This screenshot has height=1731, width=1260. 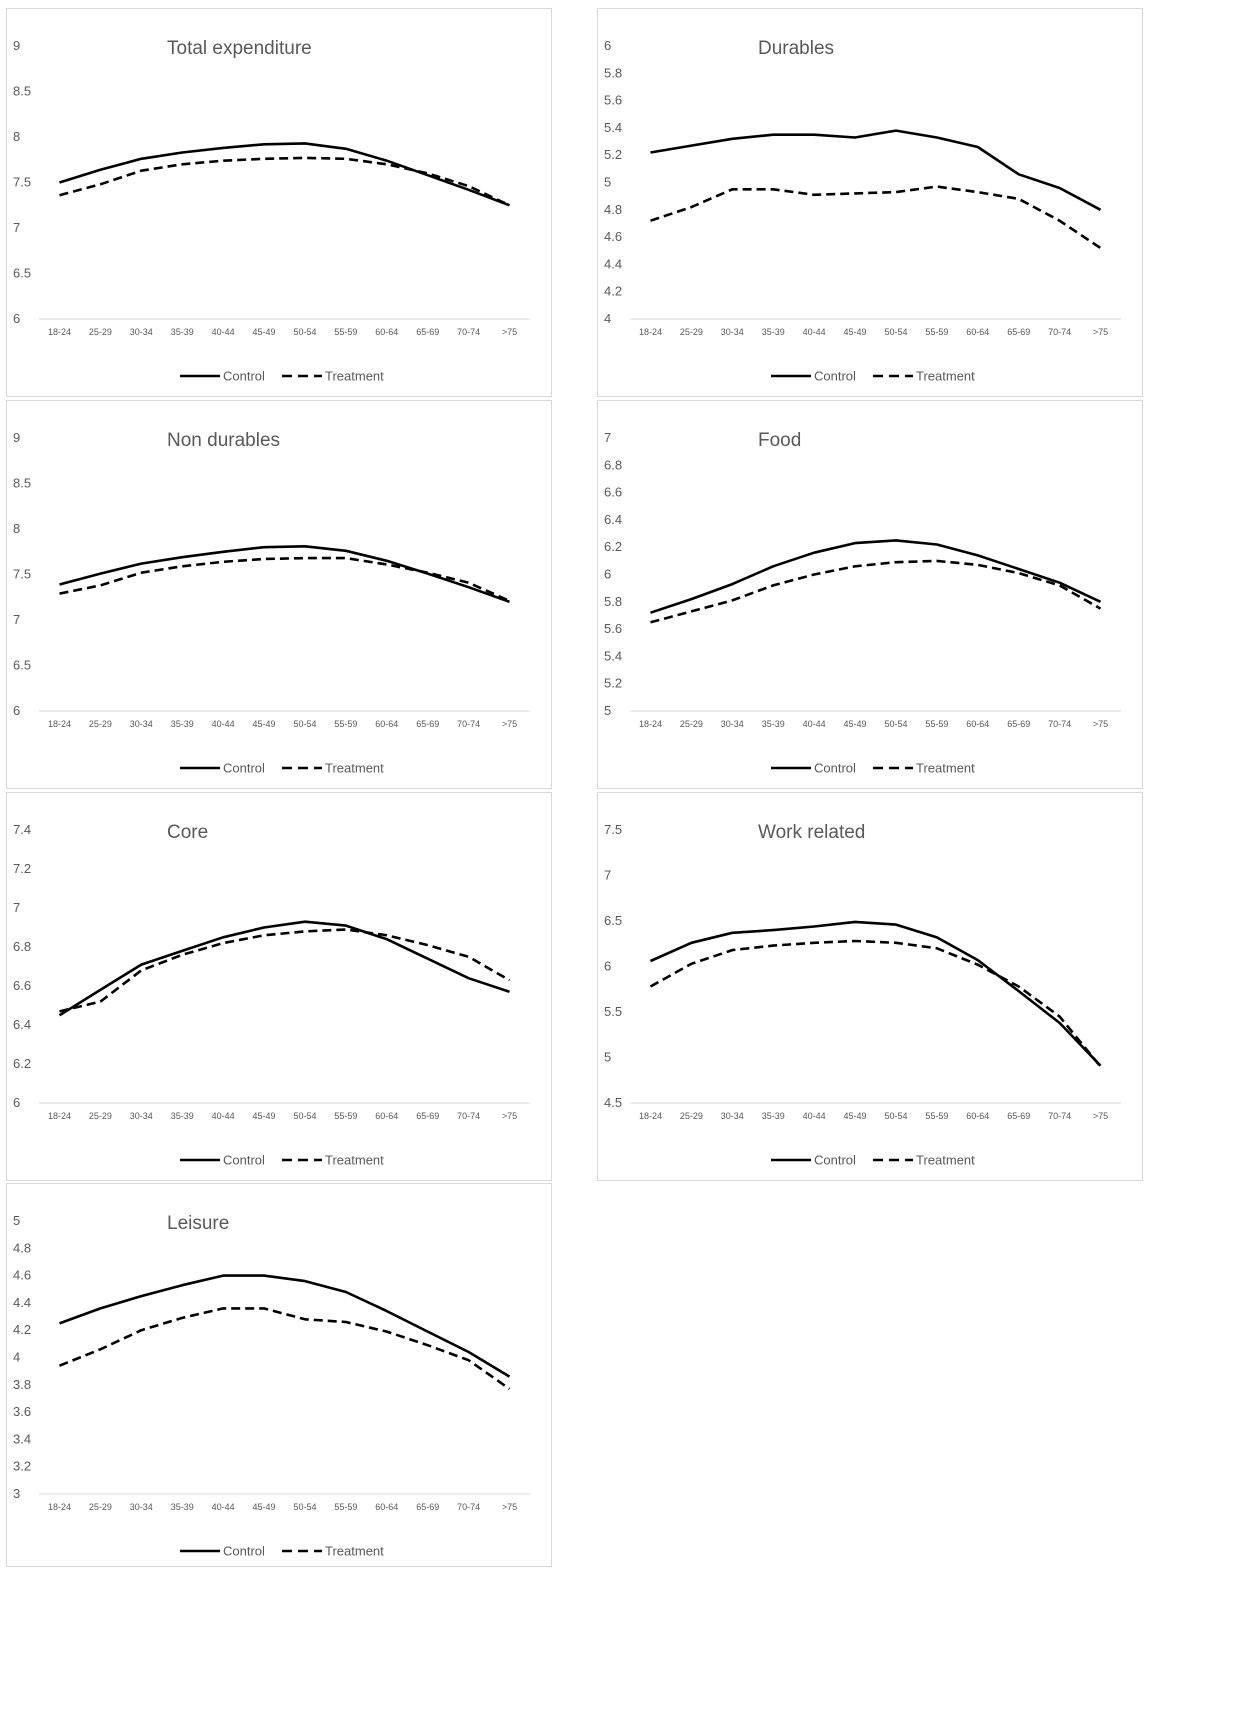 What do you see at coordinates (22, 182) in the screenshot?
I see `y-tick-label: 7.5` at bounding box center [22, 182].